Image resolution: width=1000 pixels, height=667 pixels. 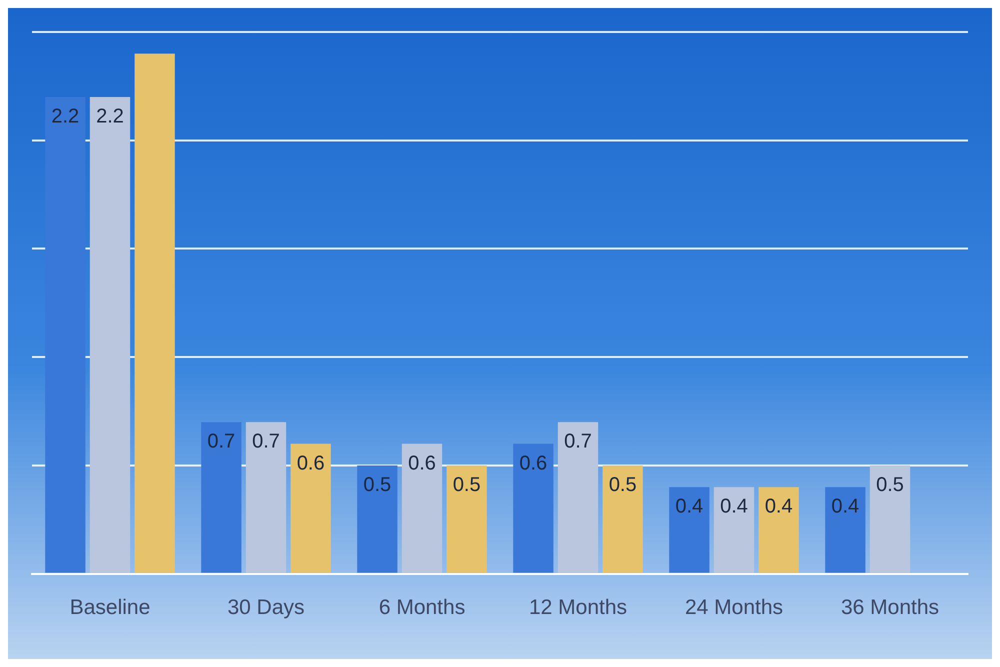 I want to click on x-tick-label: Baseline, so click(x=110, y=608).